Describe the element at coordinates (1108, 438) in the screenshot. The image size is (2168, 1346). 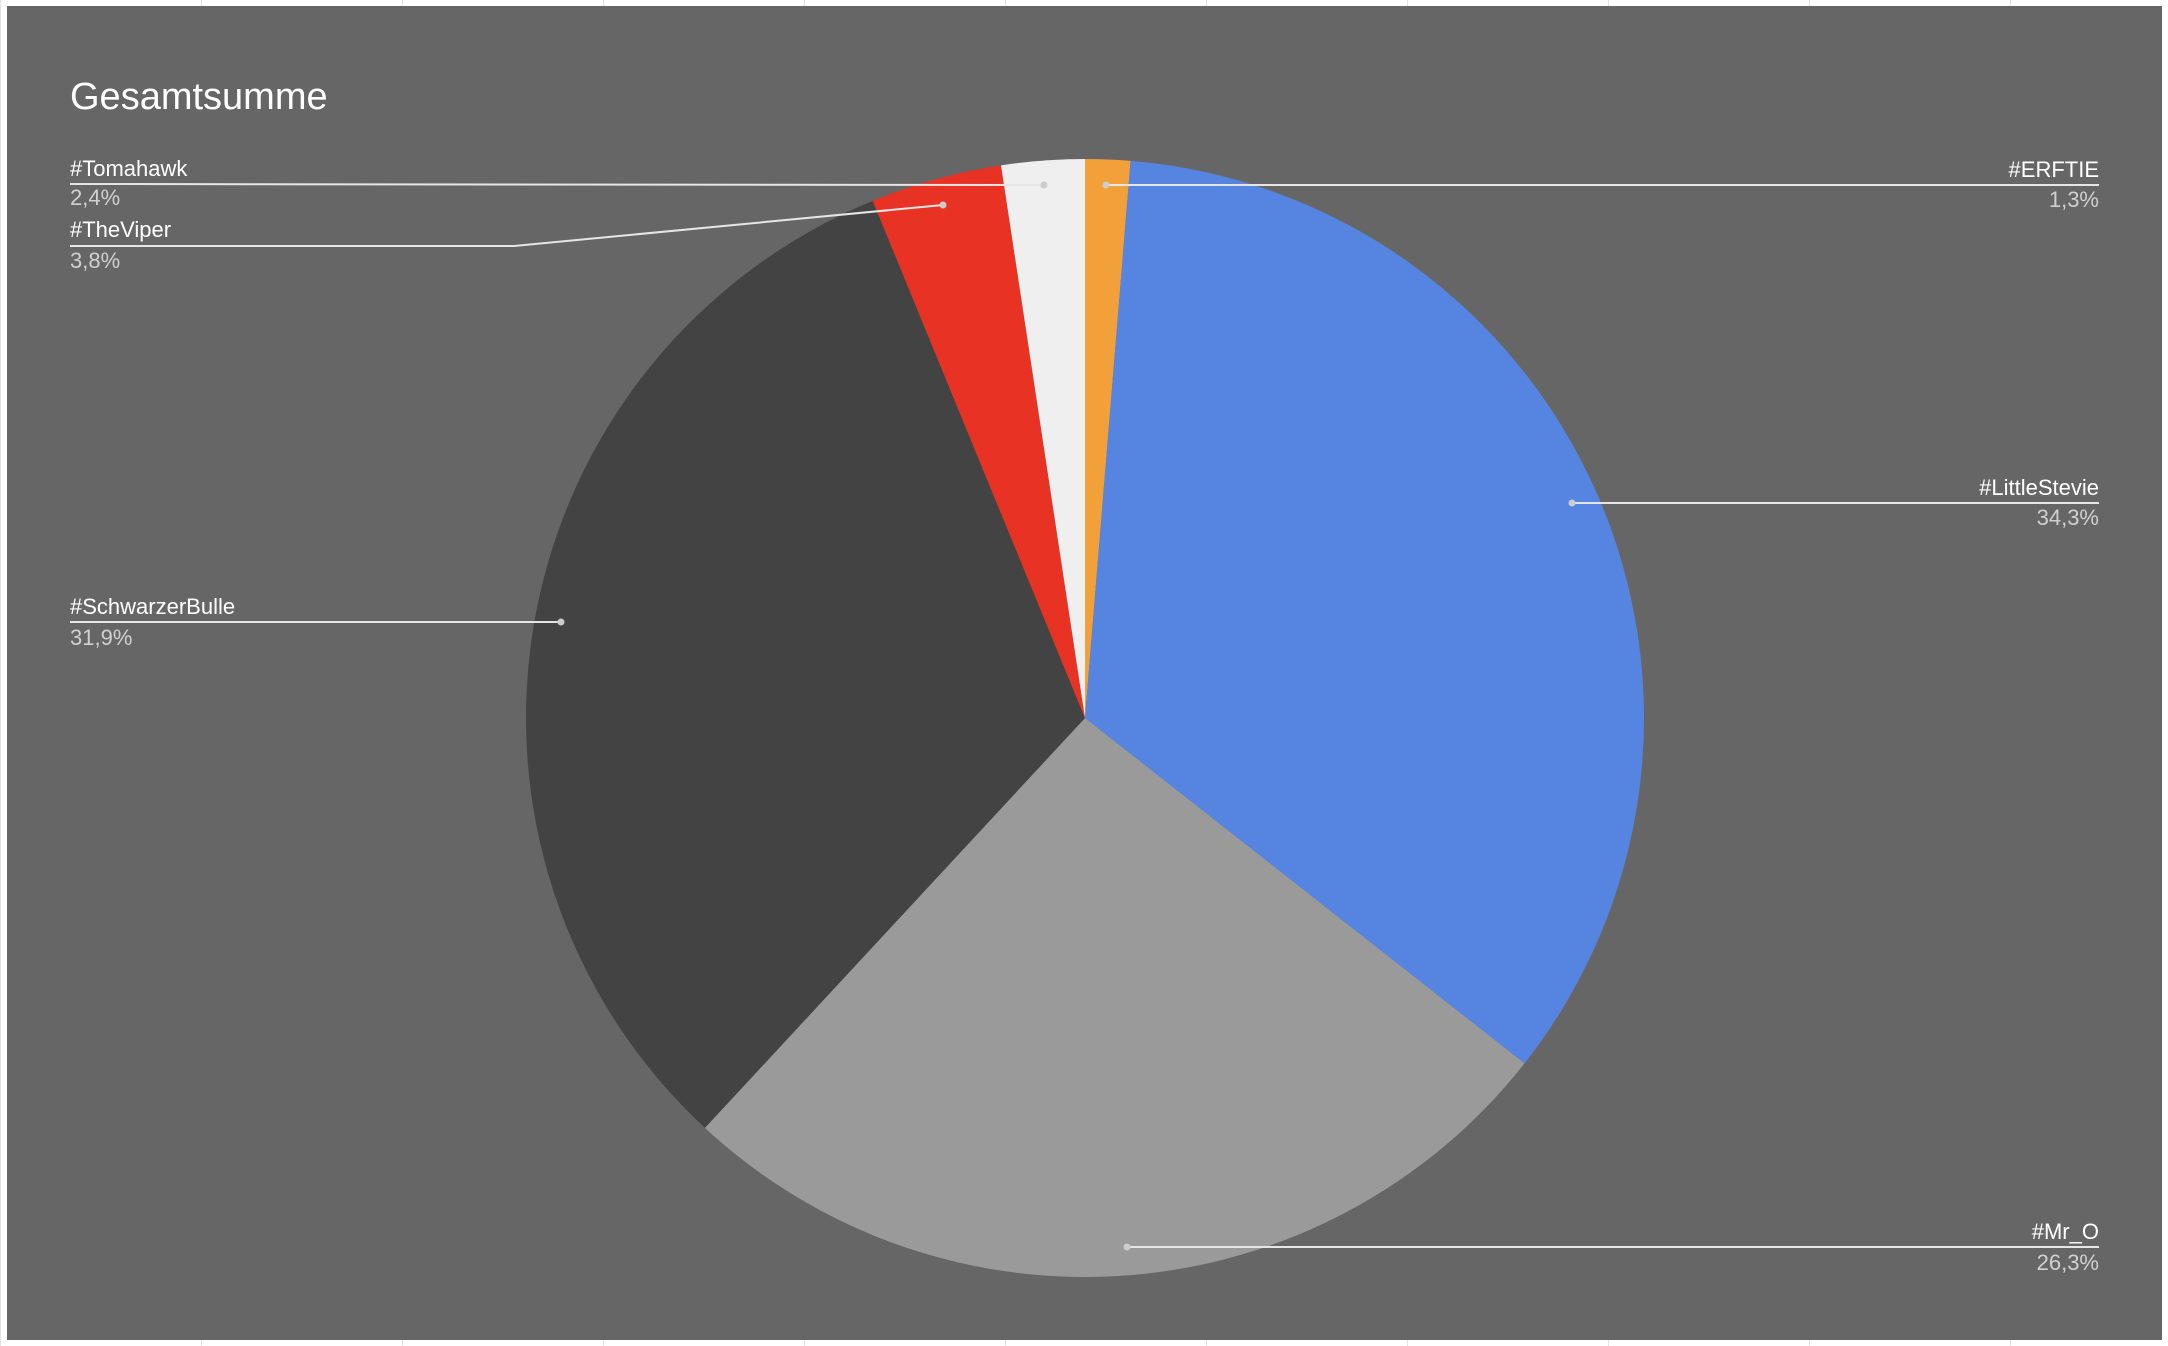
I see `pie-slice-erftie` at that location.